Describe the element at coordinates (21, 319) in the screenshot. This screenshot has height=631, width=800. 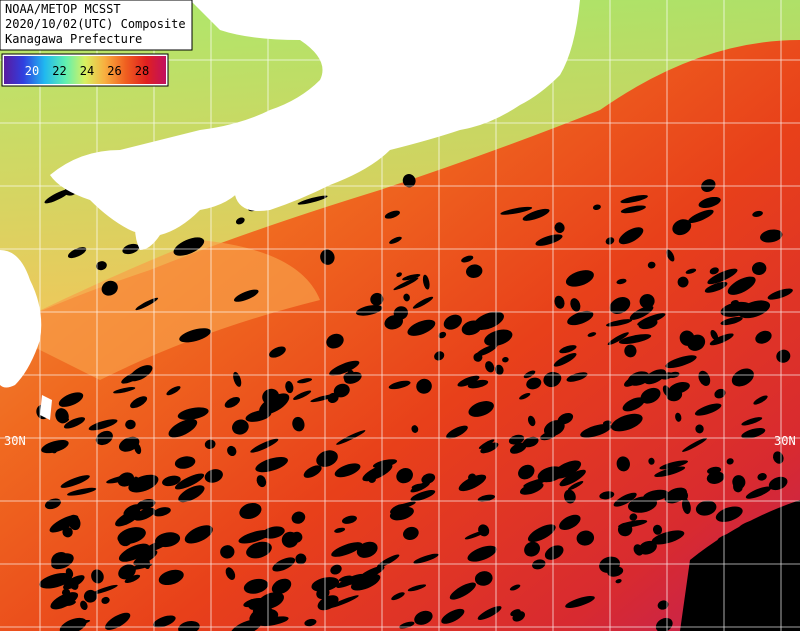
I see `kyushu` at that location.